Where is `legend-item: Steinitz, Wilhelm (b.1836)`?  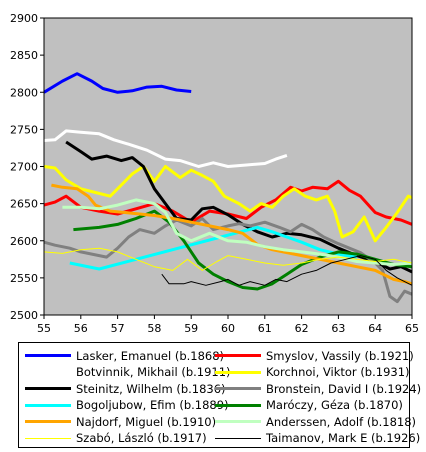
legend-item: Steinitz, Wilhelm (b.1836) is located at coordinates (125, 388).